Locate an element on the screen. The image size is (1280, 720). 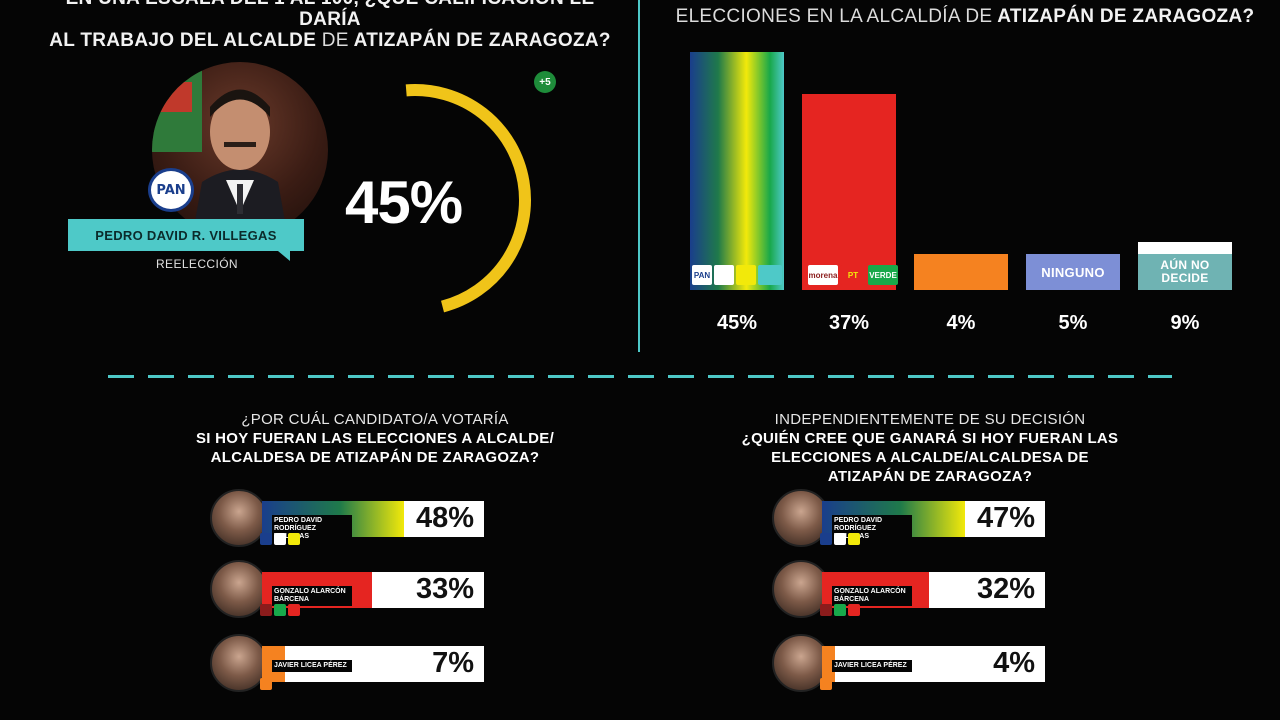
left-candidate-name-2: JAVIER LICEA PÉREZ is located at coordinates (312, 666).